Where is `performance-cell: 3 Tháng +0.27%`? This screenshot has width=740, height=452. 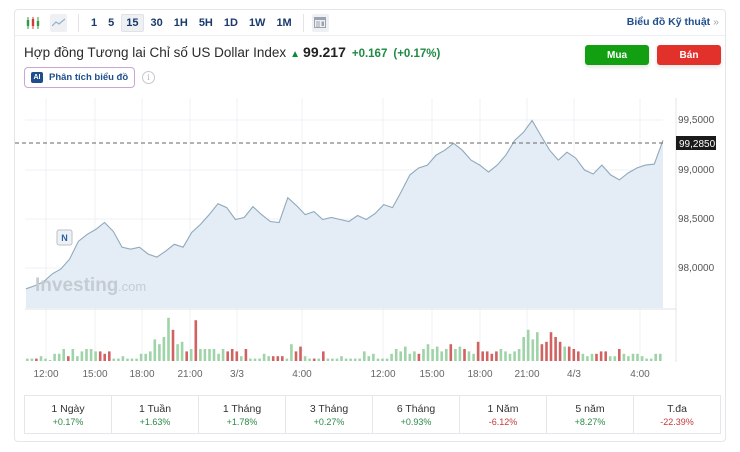
performance-cell: 3 Tháng +0.27% is located at coordinates (329, 414).